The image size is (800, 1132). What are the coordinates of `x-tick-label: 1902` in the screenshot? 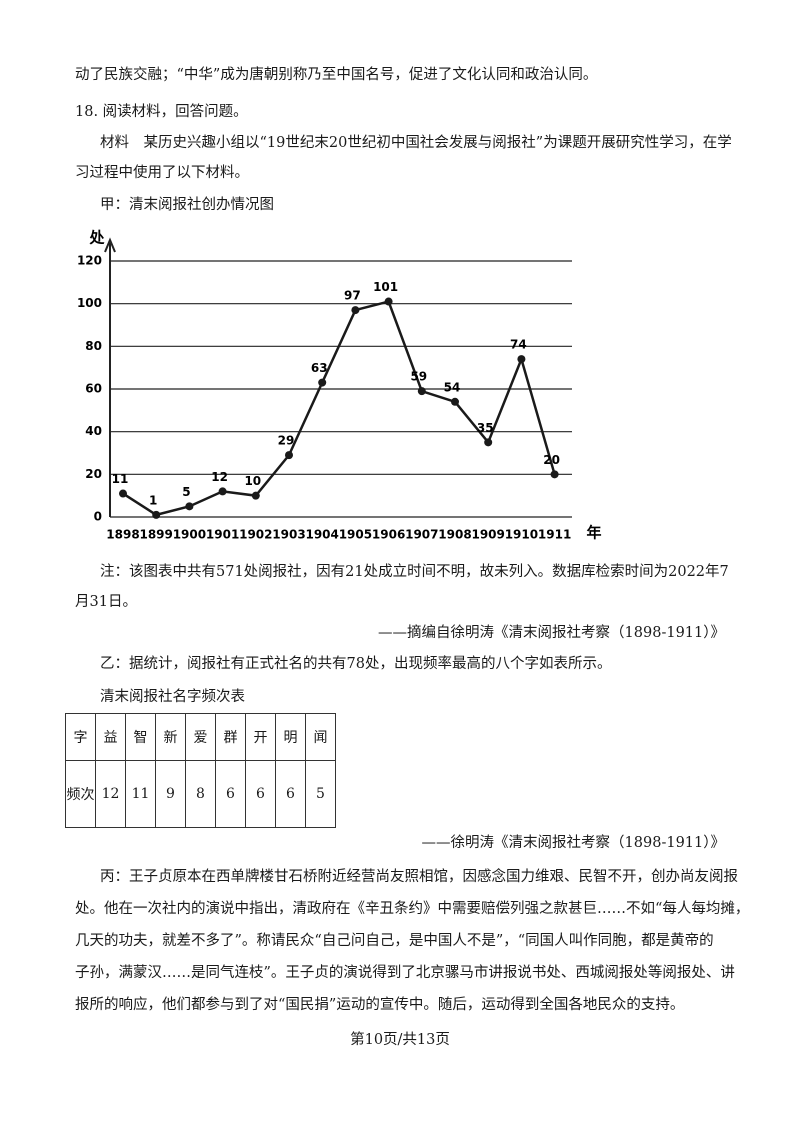 It's located at (255, 535).